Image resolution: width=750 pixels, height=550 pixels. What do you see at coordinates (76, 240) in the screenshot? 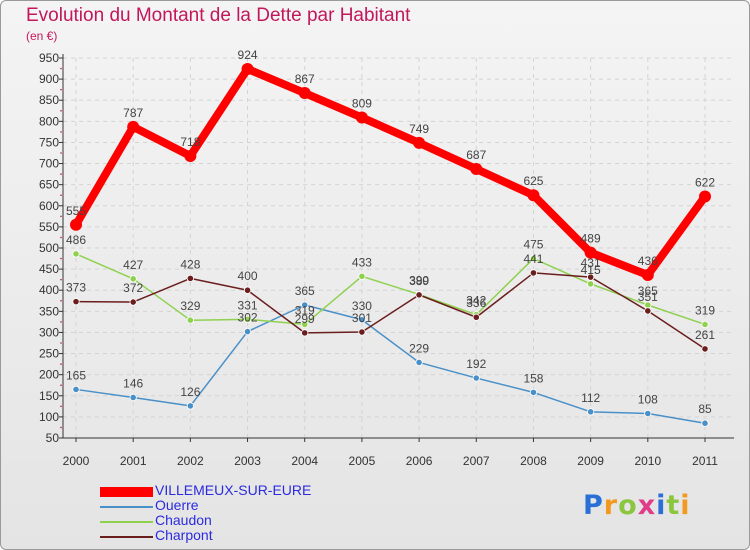
I see `data-label: 486` at bounding box center [76, 240].